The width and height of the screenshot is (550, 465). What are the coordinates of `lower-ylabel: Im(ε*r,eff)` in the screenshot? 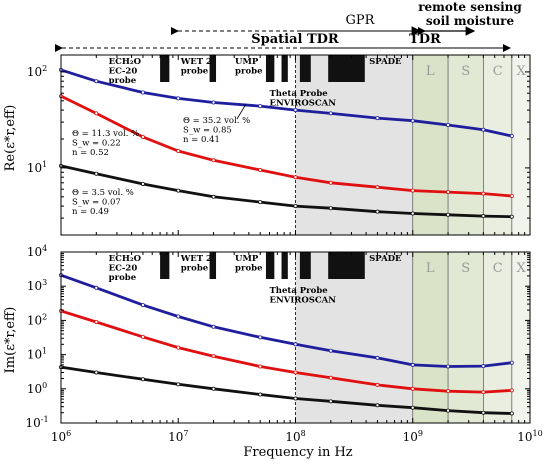 It's located at (10, 340).